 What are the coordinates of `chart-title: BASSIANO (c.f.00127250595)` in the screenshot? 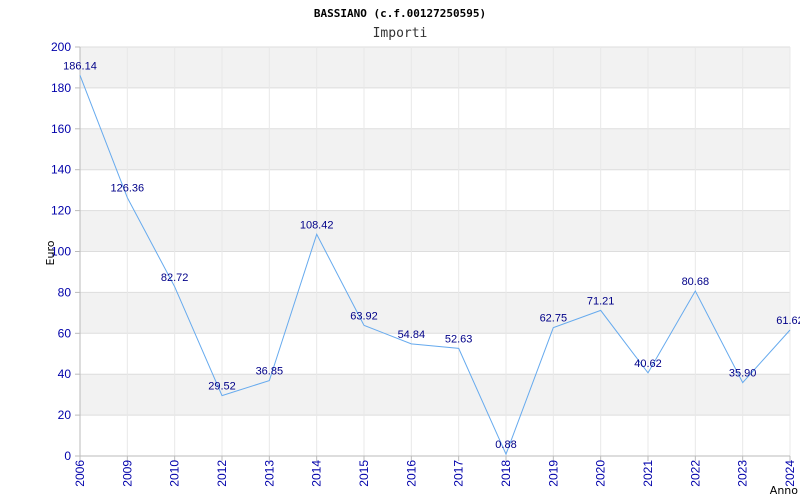 It's located at (400, 13).